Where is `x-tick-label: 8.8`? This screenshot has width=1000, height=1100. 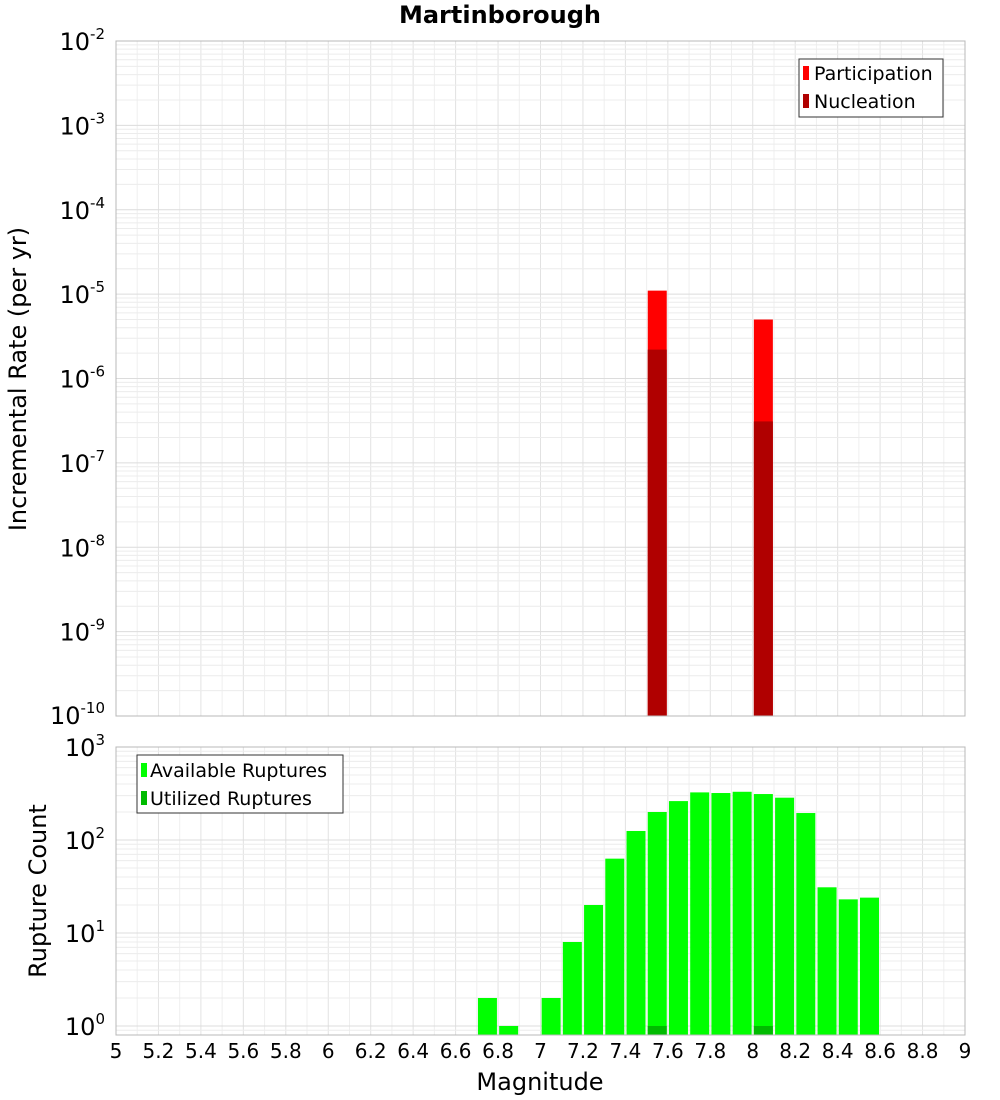
x-tick-label: 8.8 is located at coordinates (923, 1051).